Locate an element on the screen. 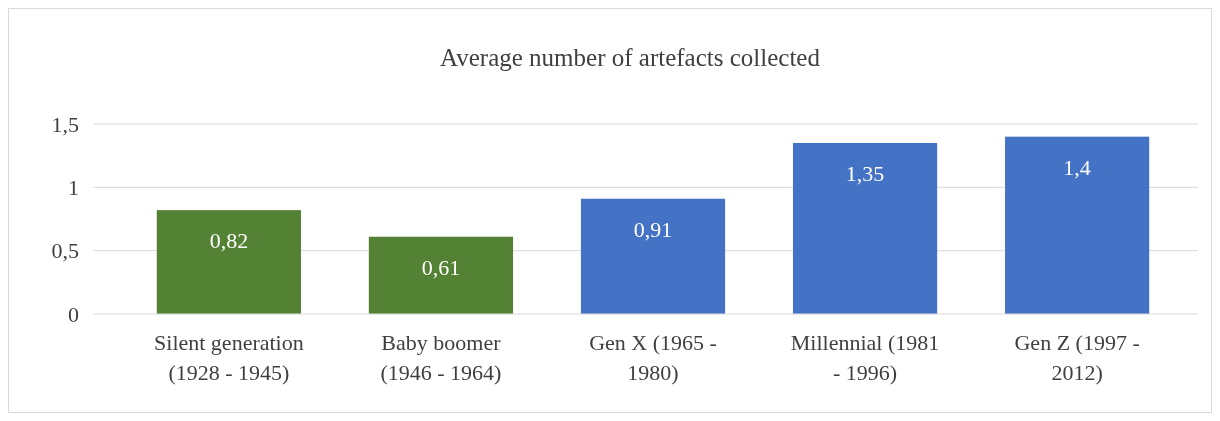 This screenshot has width=1220, height=421. data-label: 0,82 is located at coordinates (229, 241).